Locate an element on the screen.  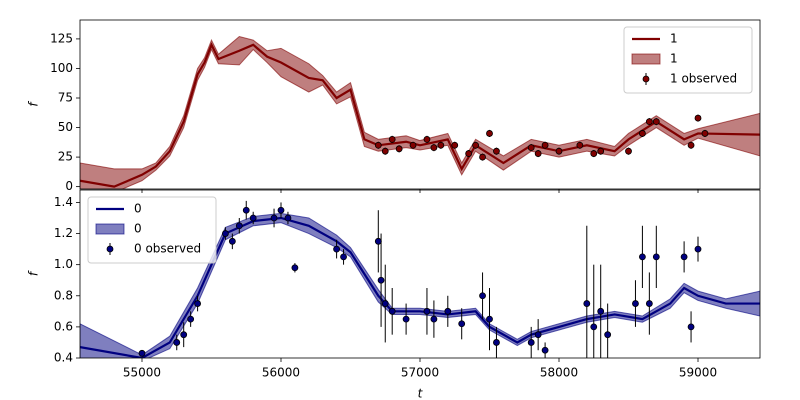
y-tick-label: 75 is located at coordinates (65, 98).